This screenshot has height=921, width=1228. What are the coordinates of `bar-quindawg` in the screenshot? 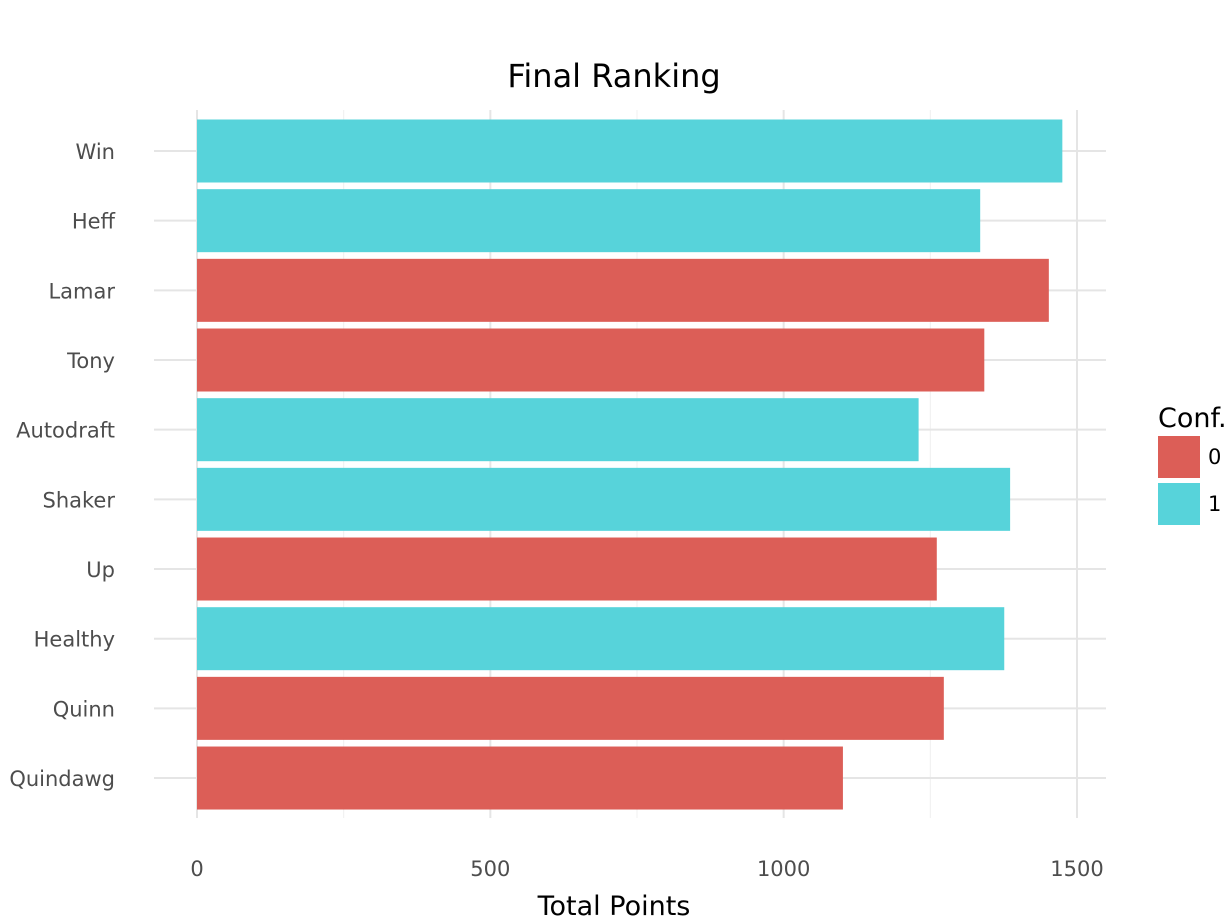 It's located at (520, 778).